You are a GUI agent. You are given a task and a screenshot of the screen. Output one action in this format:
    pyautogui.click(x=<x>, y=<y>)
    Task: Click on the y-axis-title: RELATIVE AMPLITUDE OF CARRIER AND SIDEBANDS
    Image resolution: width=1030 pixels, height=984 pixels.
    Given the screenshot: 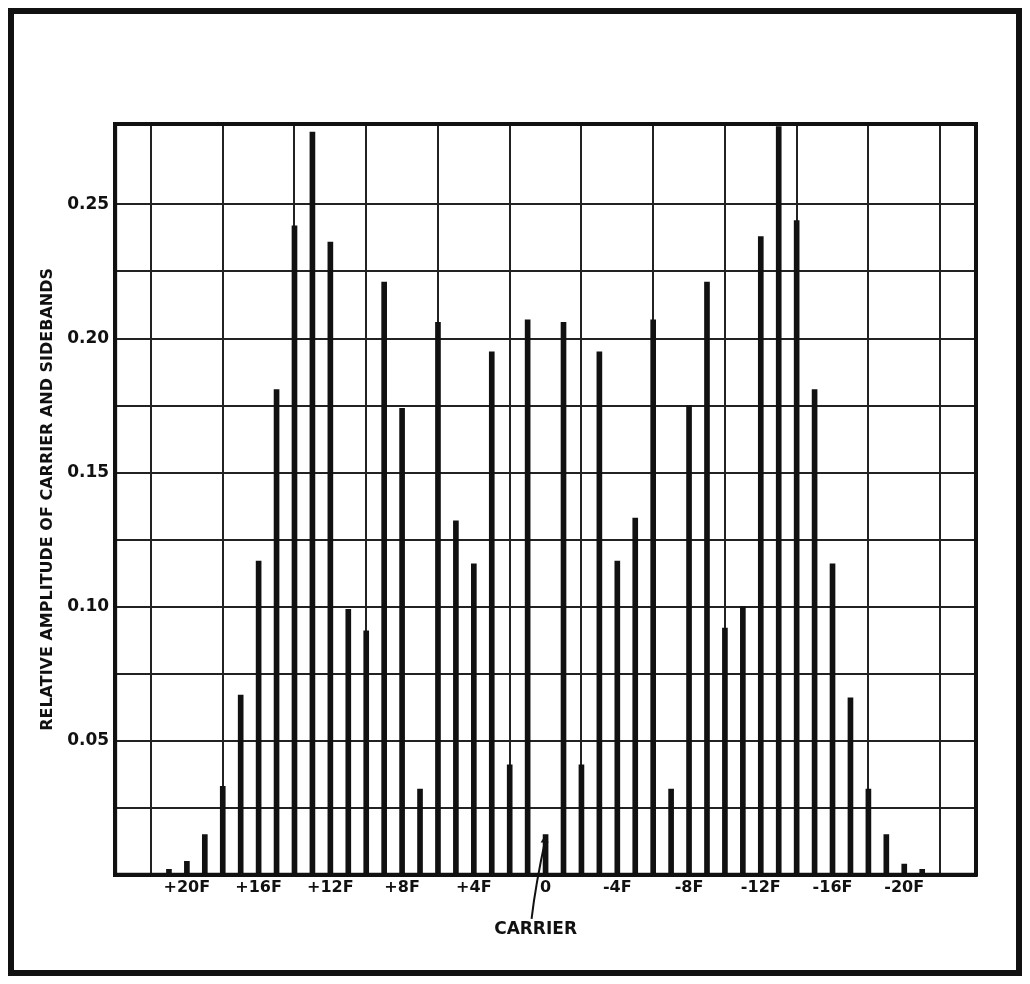 What is the action you would take?
    pyautogui.click(x=46, y=499)
    